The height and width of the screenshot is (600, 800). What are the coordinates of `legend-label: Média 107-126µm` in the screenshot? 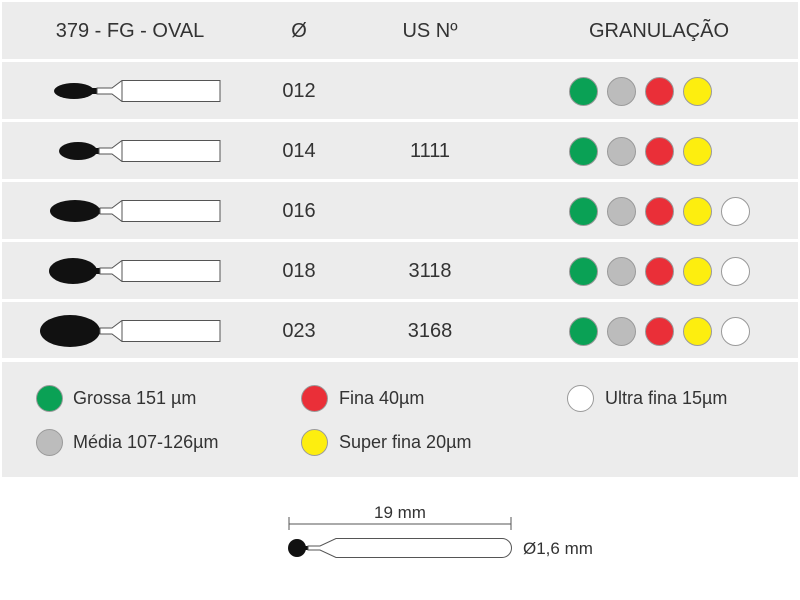 It's located at (146, 442).